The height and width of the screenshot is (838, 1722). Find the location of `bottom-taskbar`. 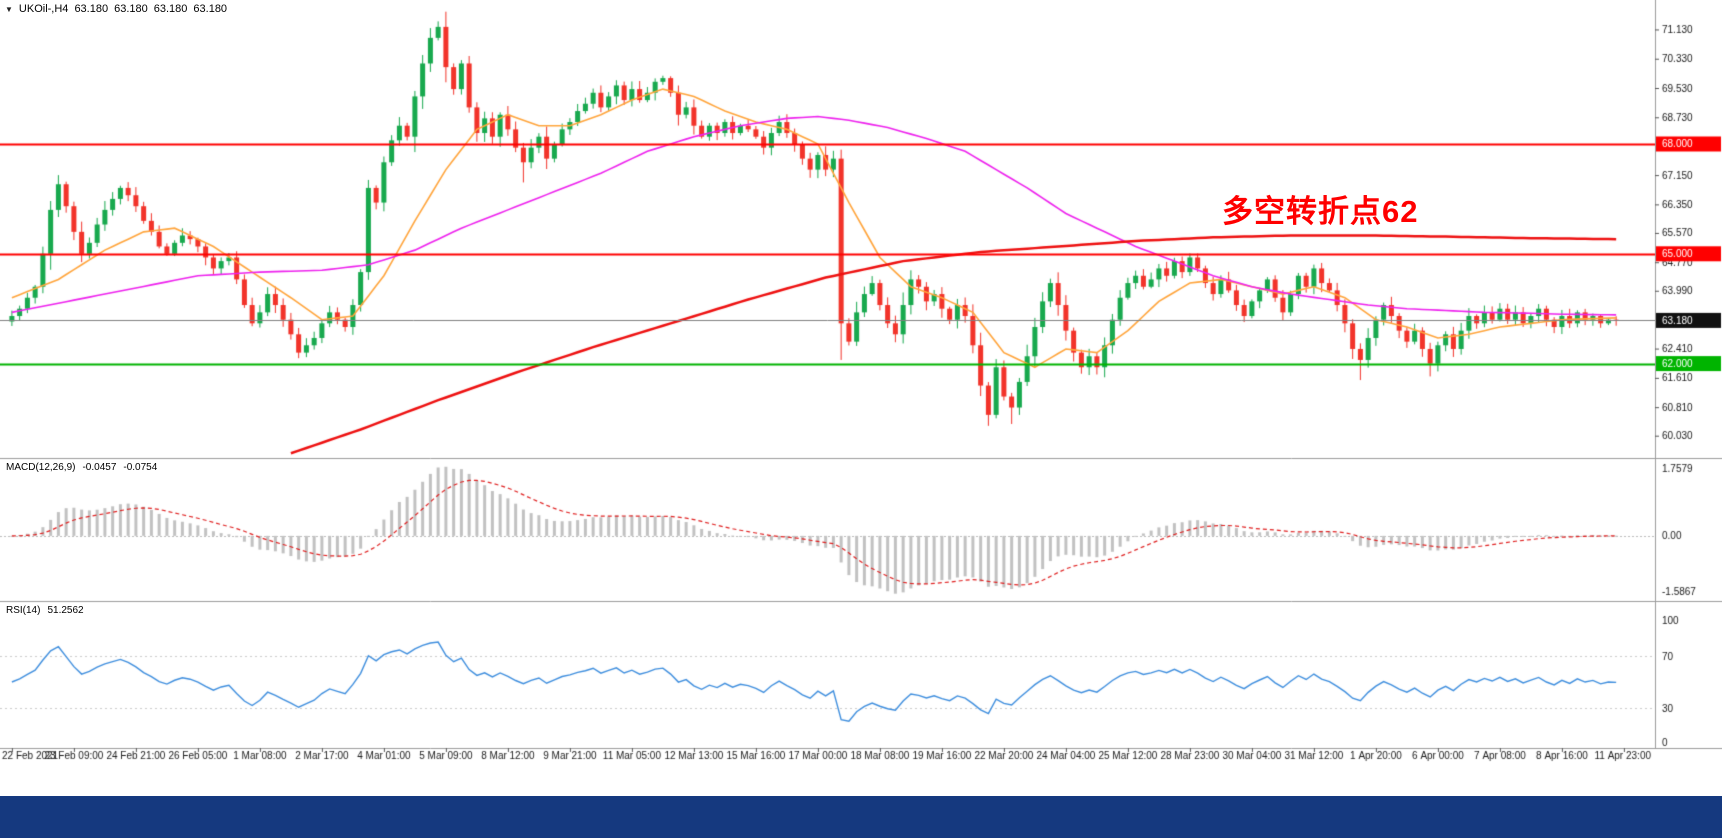

bottom-taskbar is located at coordinates (861, 817).